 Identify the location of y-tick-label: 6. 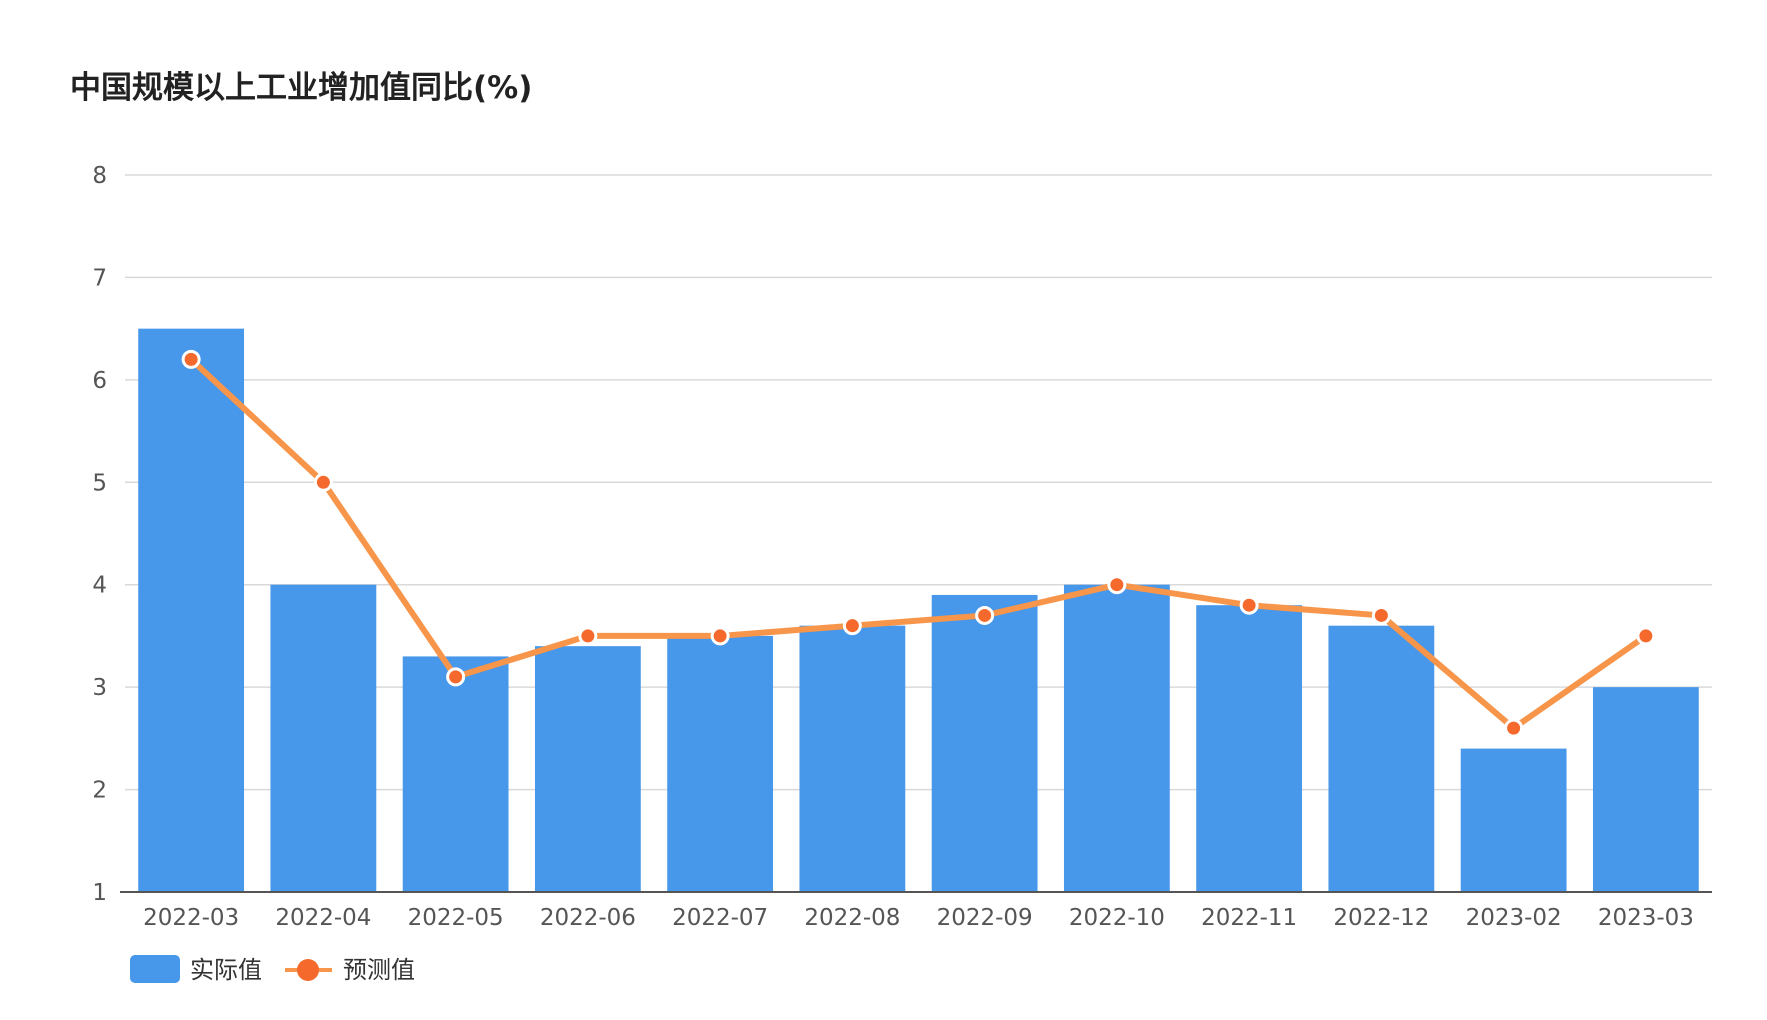
(99, 381).